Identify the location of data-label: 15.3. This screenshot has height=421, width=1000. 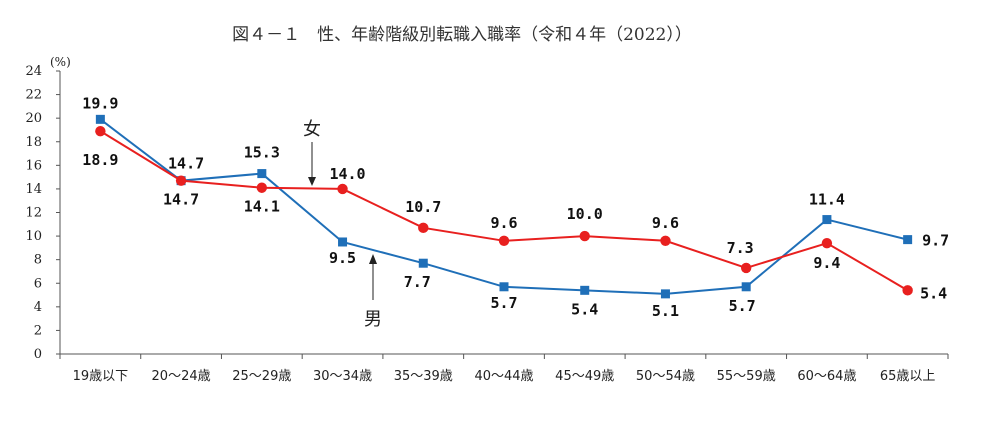
(262, 153).